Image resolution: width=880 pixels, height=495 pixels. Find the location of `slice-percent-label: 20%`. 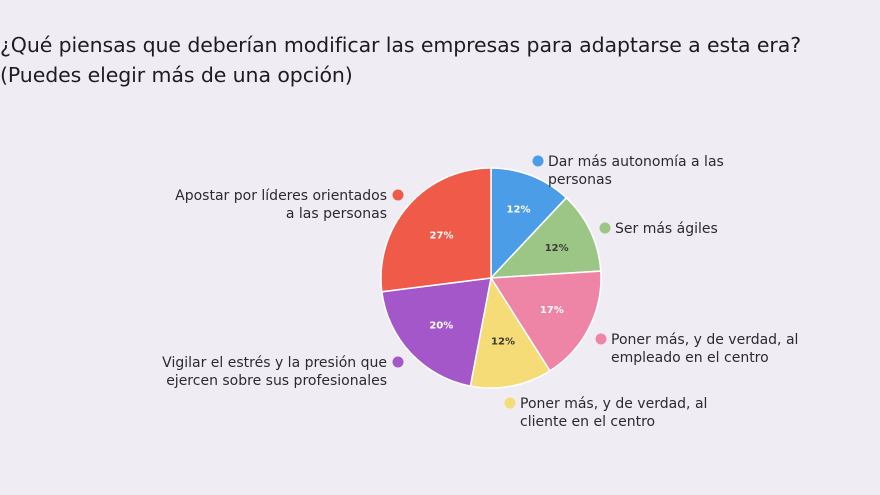

slice-percent-label: 20% is located at coordinates (441, 326).